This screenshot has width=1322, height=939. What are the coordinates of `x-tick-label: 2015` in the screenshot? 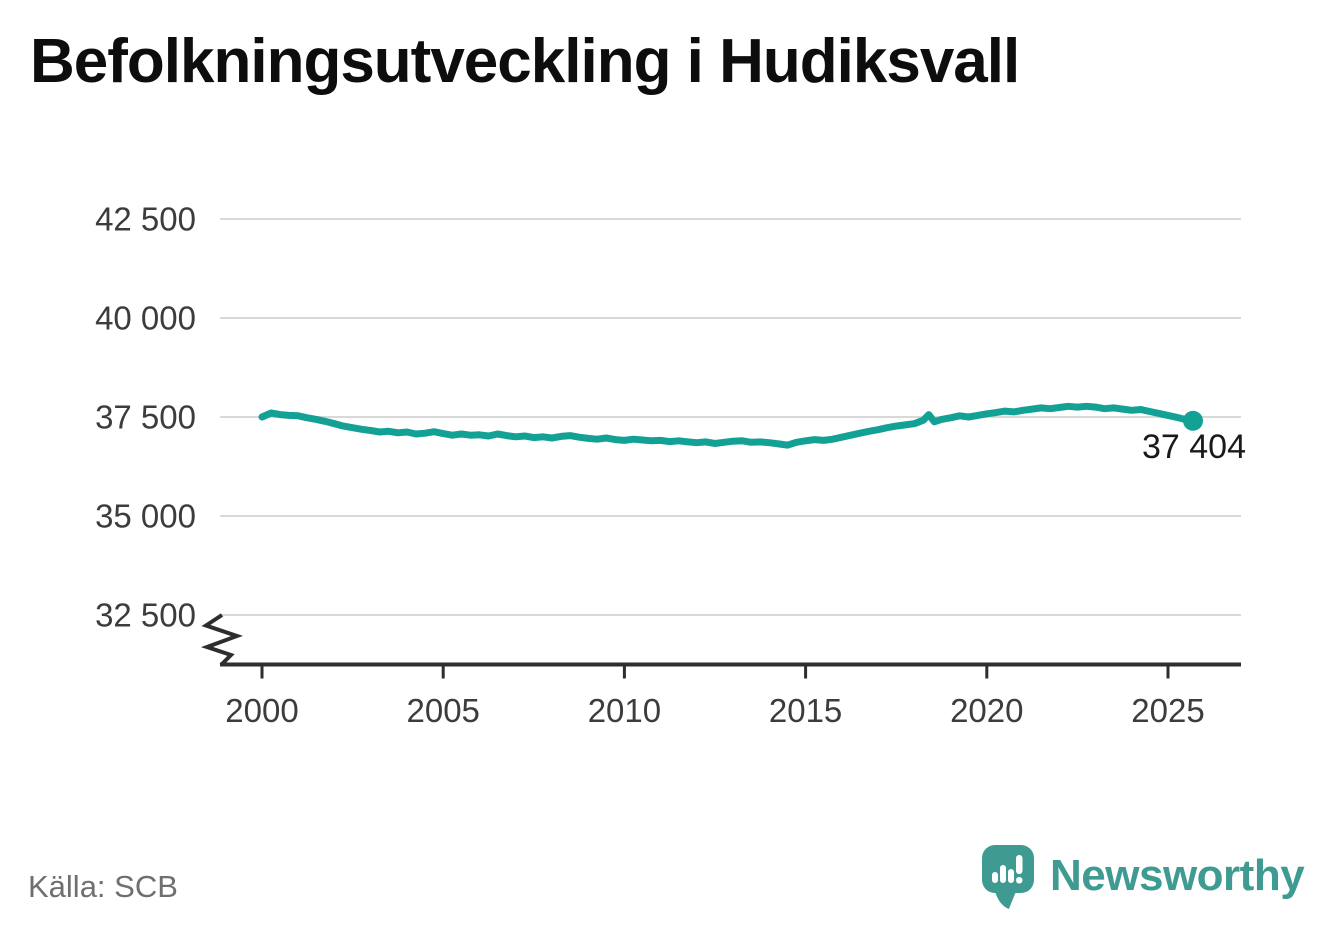 It's located at (805, 710).